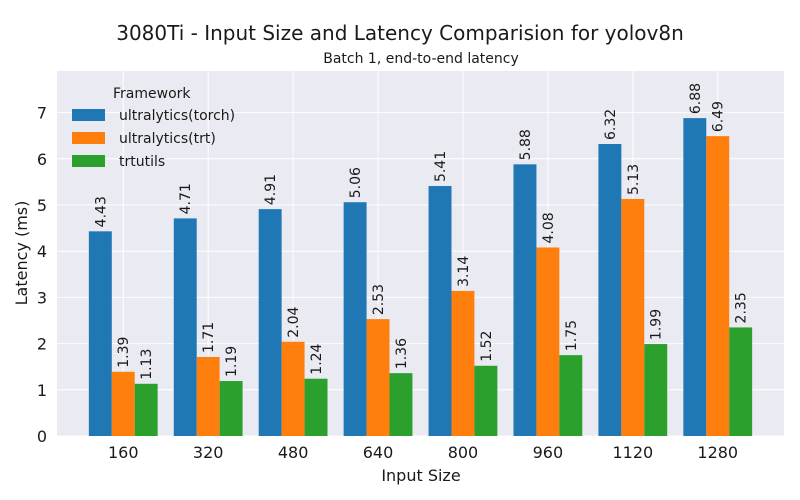 This screenshot has width=800, height=500. What do you see at coordinates (719, 116) in the screenshot?
I see `bar-value-label: 6.49` at bounding box center [719, 116].